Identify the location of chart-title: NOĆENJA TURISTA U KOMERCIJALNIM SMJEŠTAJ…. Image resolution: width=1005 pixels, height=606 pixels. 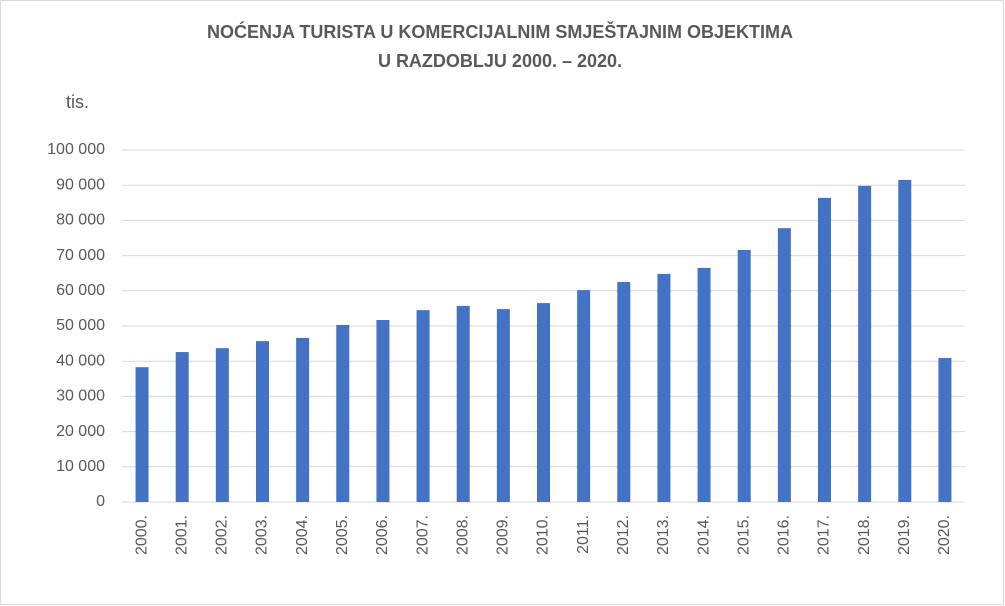
(500, 31).